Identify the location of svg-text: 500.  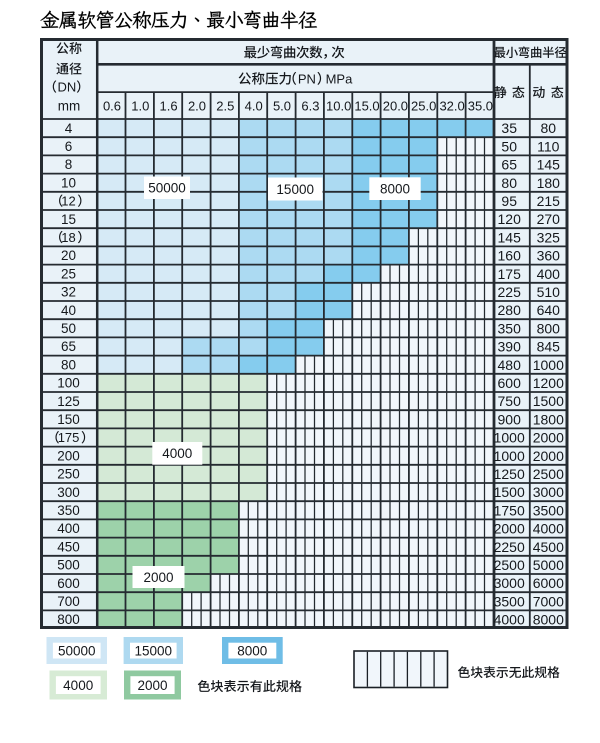
(68, 565).